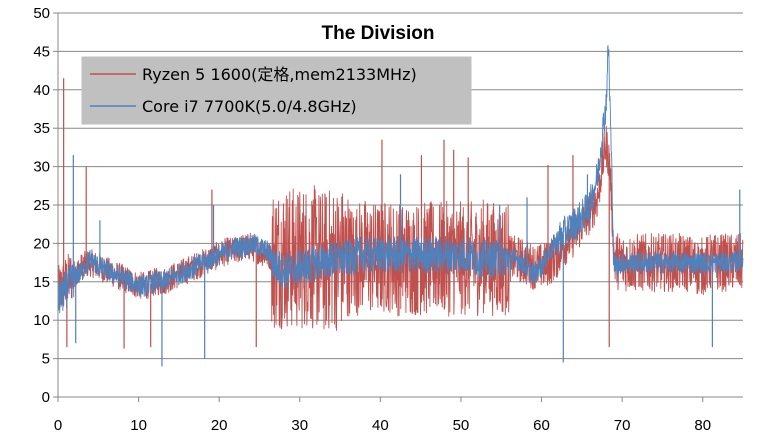  I want to click on y-tick-label: 35, so click(41, 128).